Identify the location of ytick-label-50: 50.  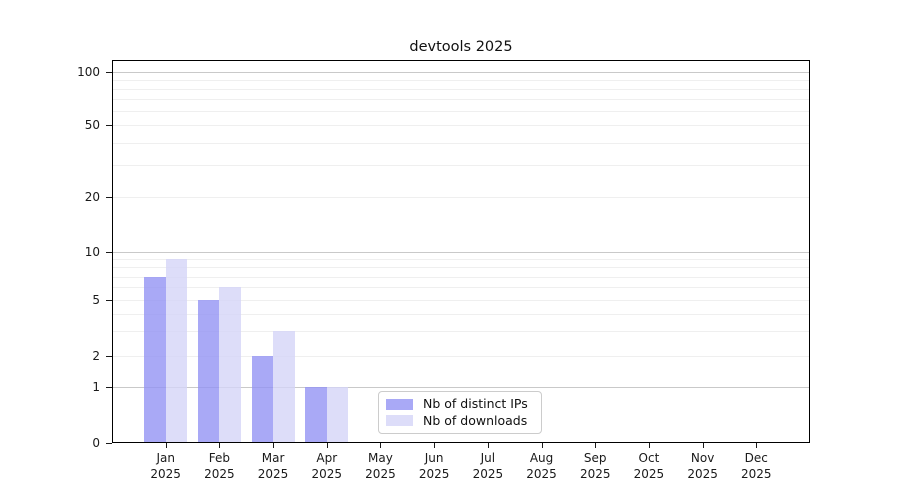
(92, 125).